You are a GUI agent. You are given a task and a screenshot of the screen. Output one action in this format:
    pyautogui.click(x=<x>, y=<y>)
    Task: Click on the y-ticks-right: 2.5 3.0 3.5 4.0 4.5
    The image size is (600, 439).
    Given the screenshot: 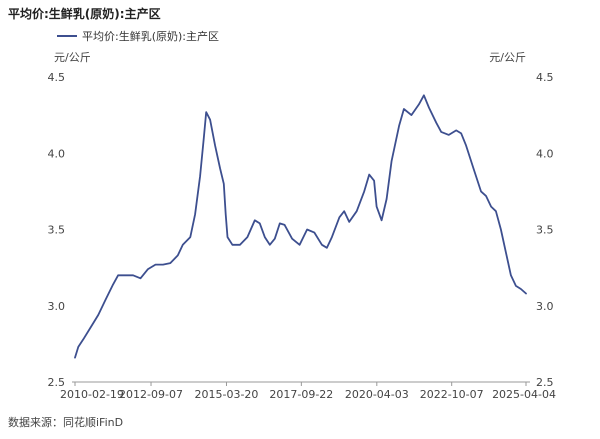 What is the action you would take?
    pyautogui.click(x=545, y=230)
    